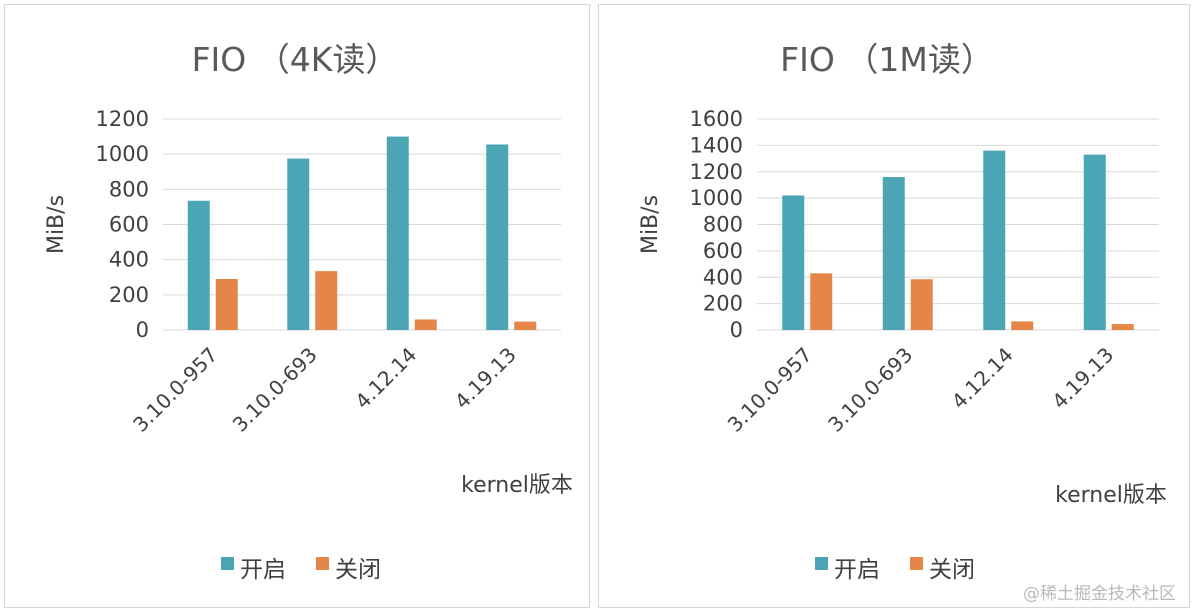 This screenshot has height=616, width=1194. I want to click on y-tick-label: 1400, so click(716, 145).